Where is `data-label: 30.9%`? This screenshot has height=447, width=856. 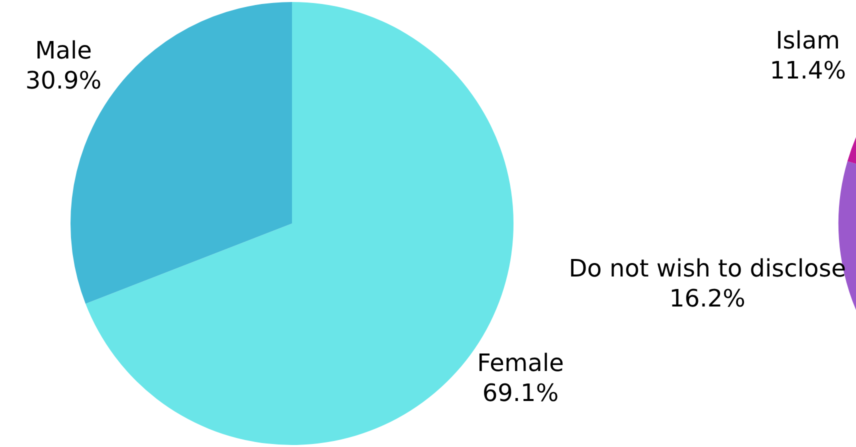 data-label: 30.9% is located at coordinates (63, 80).